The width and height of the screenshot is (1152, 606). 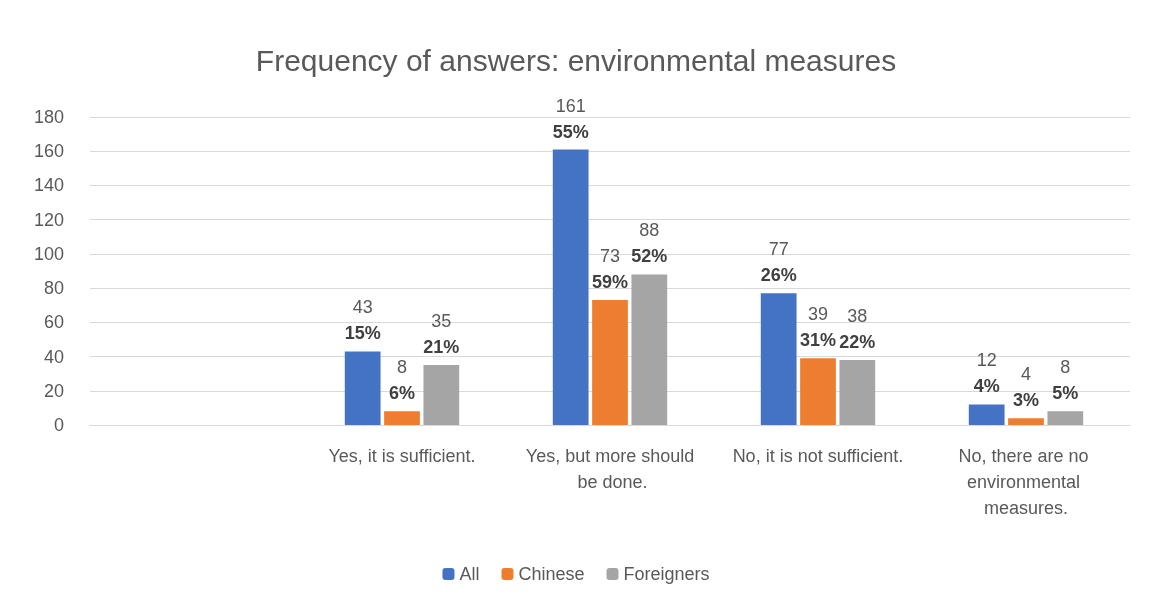 What do you see at coordinates (610, 269) in the screenshot?
I see `data-label: 73 59%` at bounding box center [610, 269].